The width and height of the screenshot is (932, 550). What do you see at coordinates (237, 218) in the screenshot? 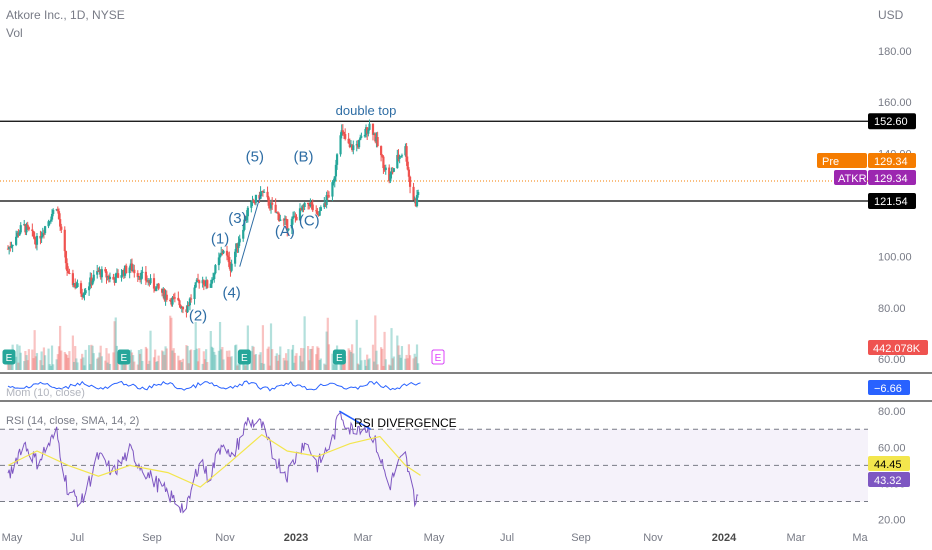
I see `wave-label: (3)` at bounding box center [237, 218].